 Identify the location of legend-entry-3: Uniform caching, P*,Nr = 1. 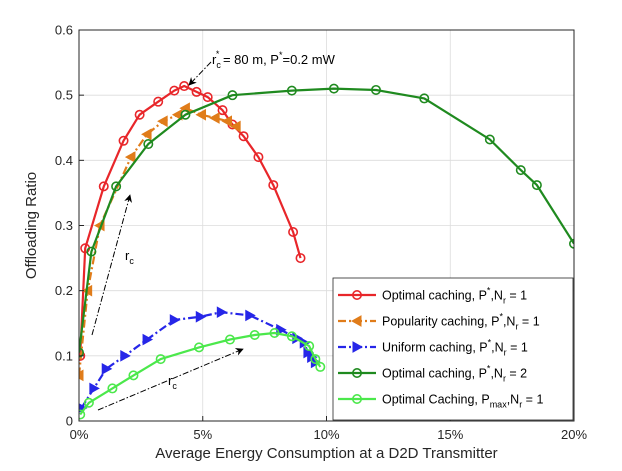
(433, 348).